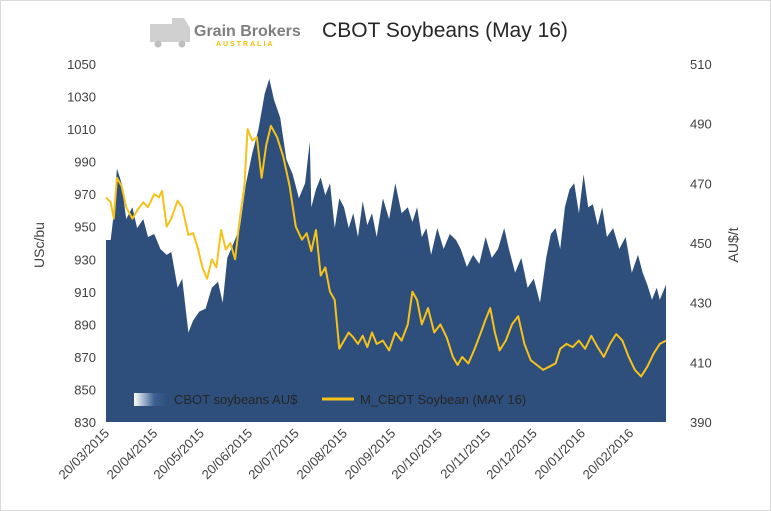 This screenshot has width=771, height=511. What do you see at coordinates (701, 422) in the screenshot?
I see `right-tick-label: 390` at bounding box center [701, 422].